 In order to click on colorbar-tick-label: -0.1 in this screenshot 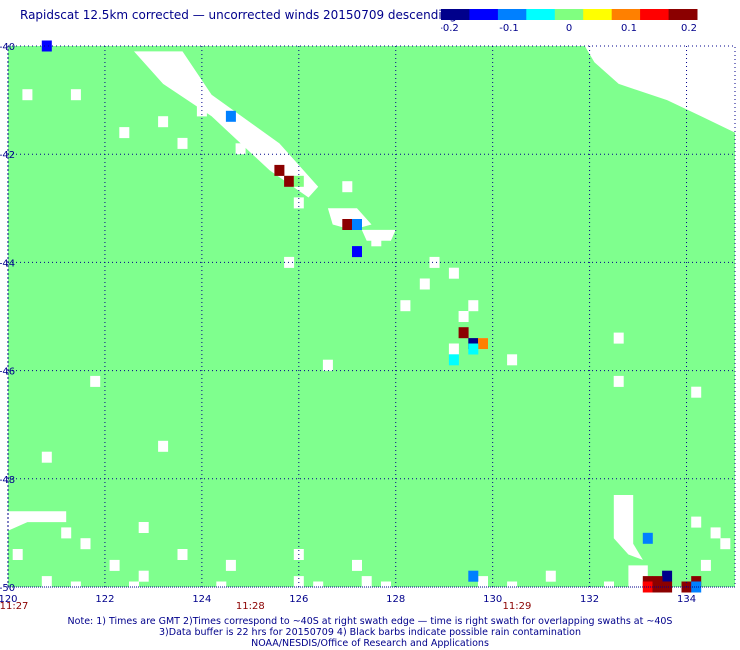, I will do `click(509, 28)`.